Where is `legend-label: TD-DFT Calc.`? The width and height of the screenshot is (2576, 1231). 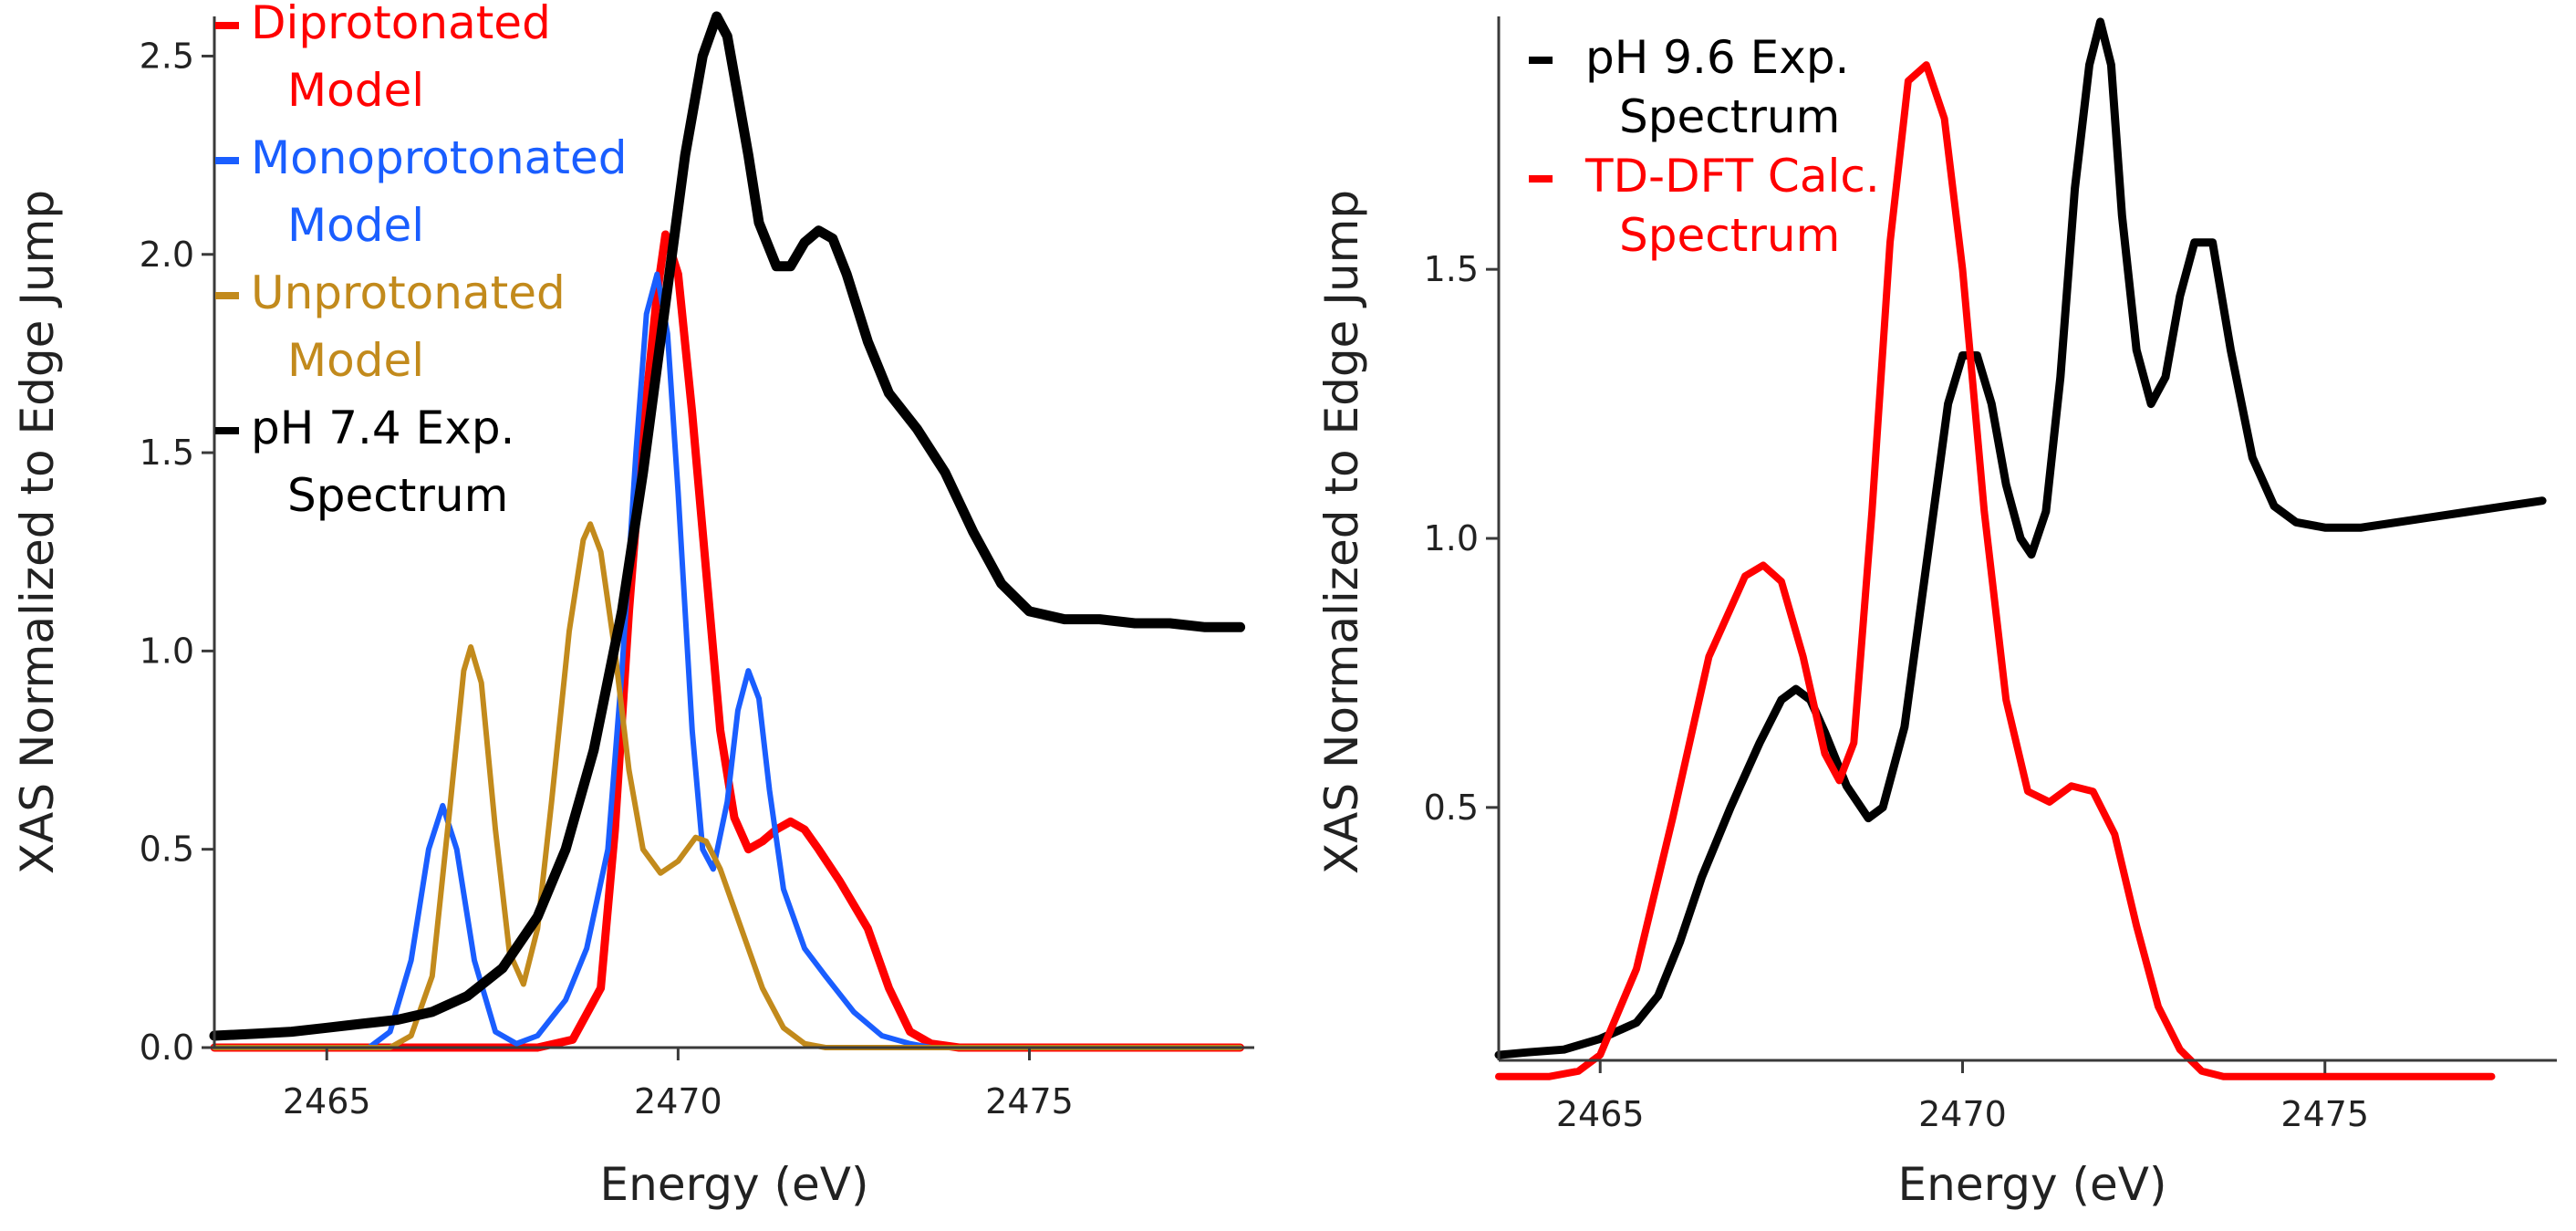
legend-label: TD-DFT Calc. is located at coordinates (1732, 176).